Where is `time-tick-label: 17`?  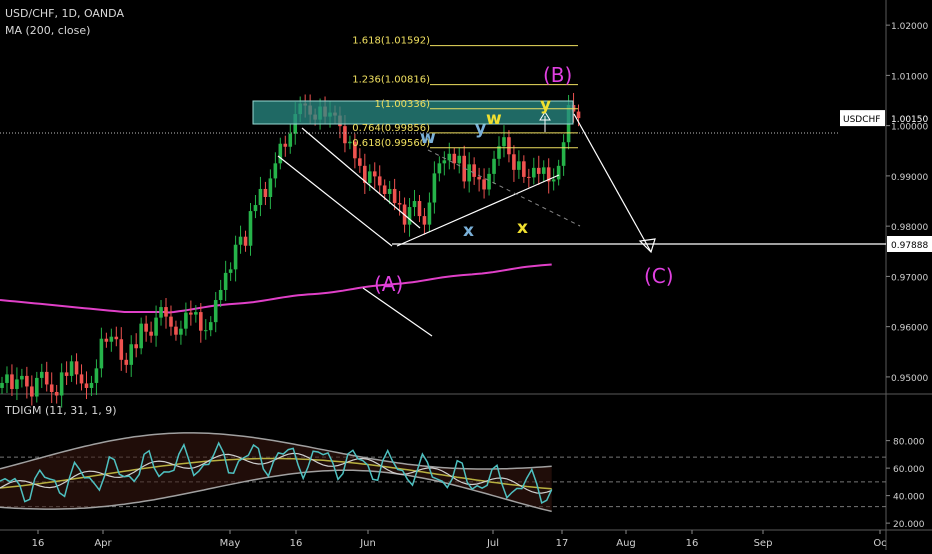 time-tick-label: 17 is located at coordinates (562, 543).